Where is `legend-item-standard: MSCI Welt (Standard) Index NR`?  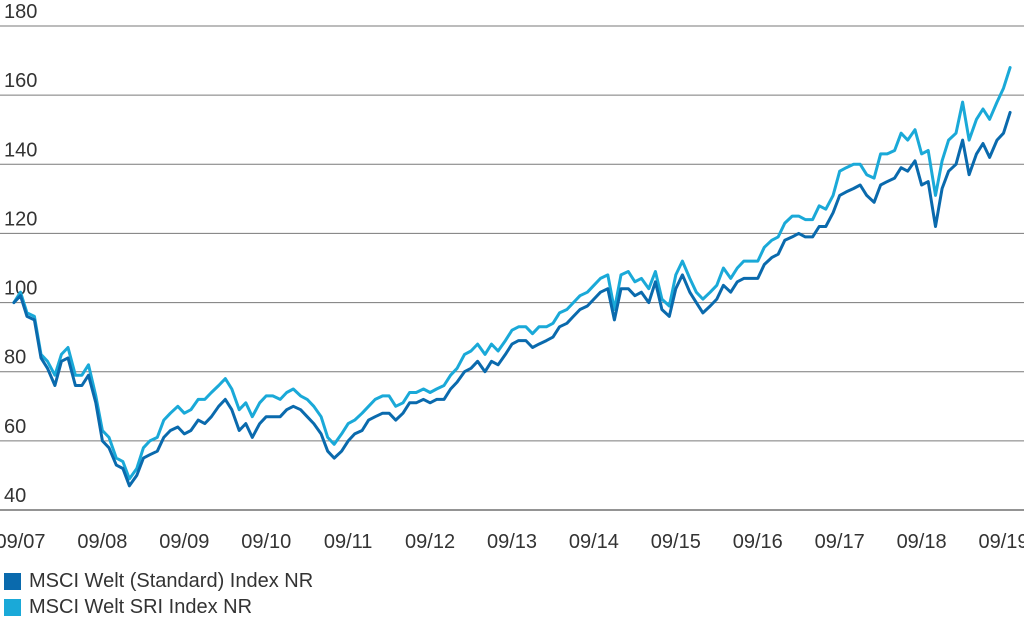
legend-item-standard: MSCI Welt (Standard) Index NR is located at coordinates (158, 581).